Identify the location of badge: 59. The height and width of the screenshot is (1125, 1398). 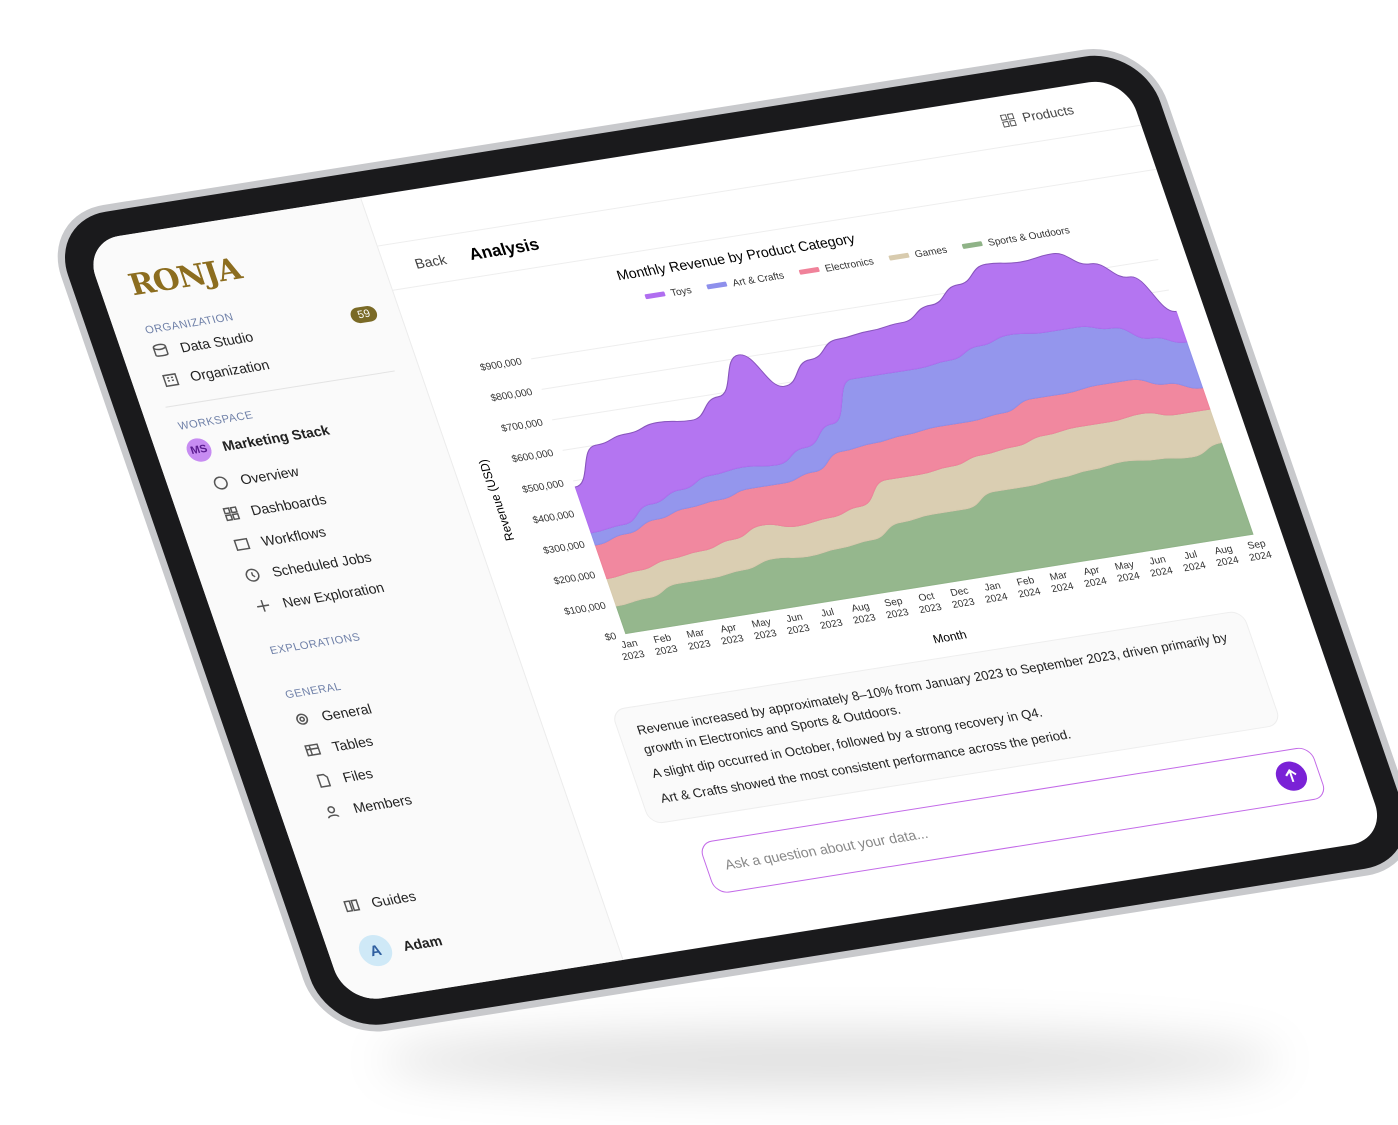
(364, 314).